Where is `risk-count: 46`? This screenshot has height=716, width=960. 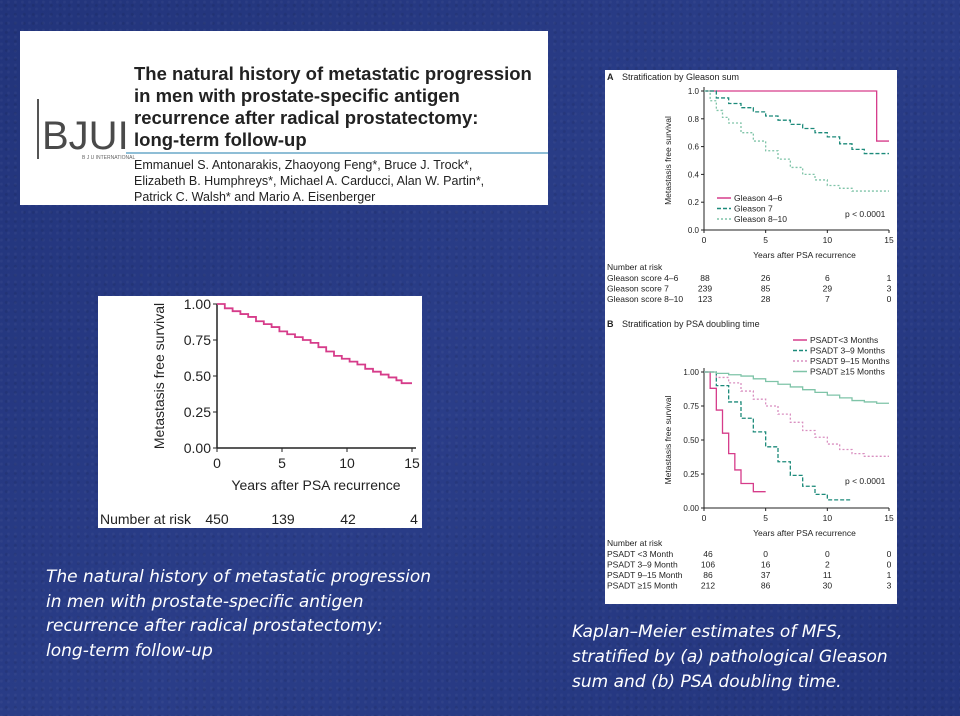
risk-count: 46 is located at coordinates (708, 554).